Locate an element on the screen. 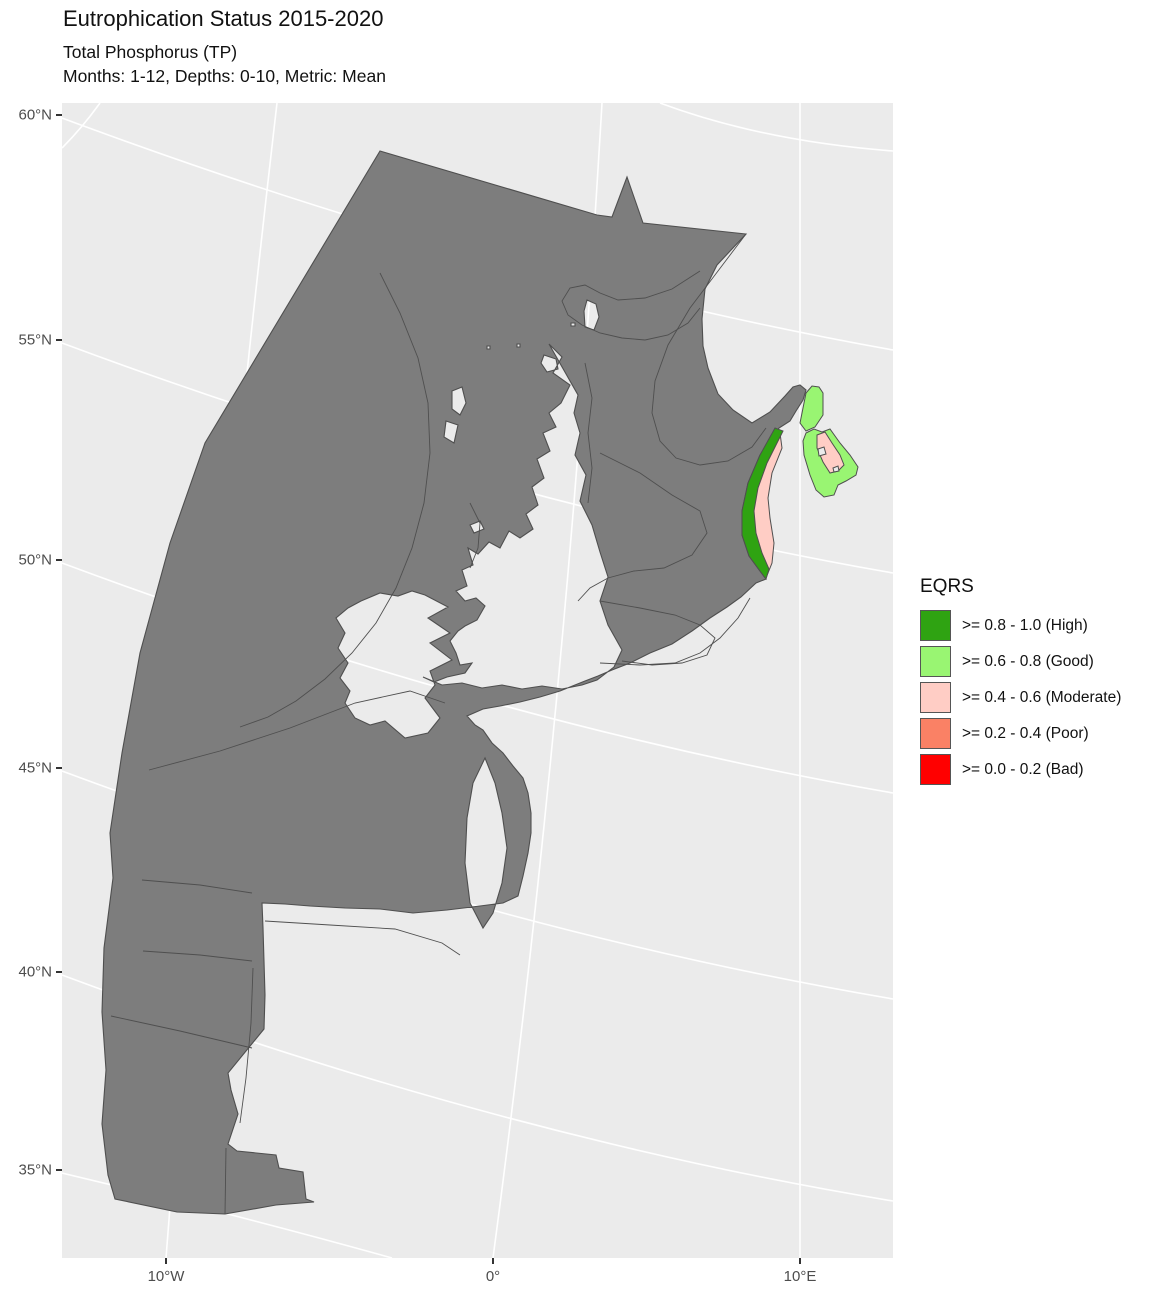 The image size is (1170, 1297). legend-item-bad: >= 0.0 - 0.2 (Bad) is located at coordinates (1042, 769).